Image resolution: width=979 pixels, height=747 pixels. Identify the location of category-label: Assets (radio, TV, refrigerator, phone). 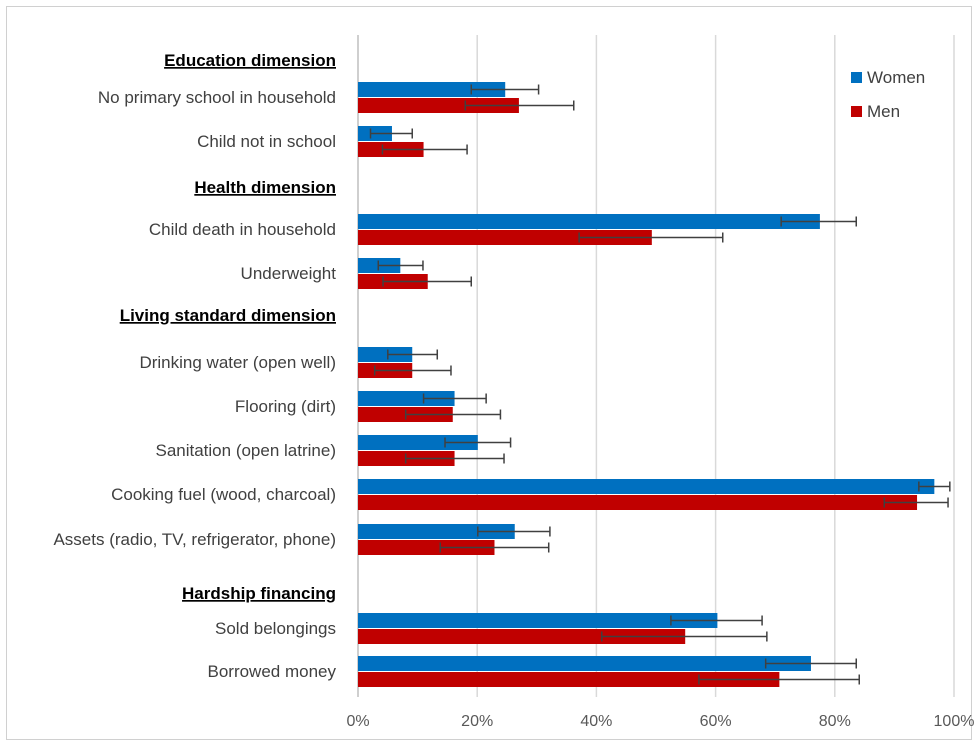
(194, 539).